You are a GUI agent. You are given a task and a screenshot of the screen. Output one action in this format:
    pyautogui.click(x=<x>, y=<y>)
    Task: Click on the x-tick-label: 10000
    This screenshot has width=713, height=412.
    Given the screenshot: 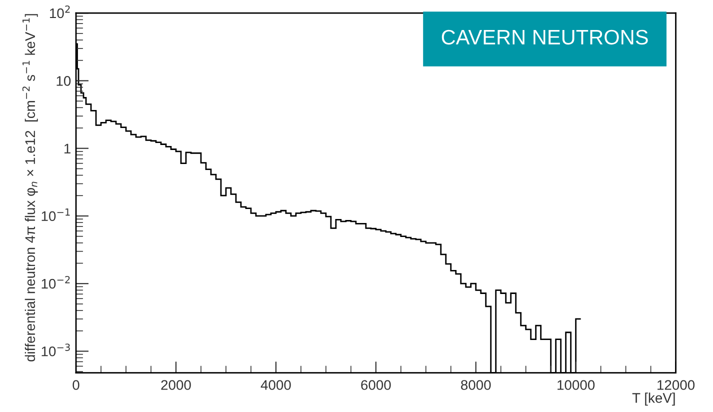 What is the action you would take?
    pyautogui.click(x=576, y=385)
    